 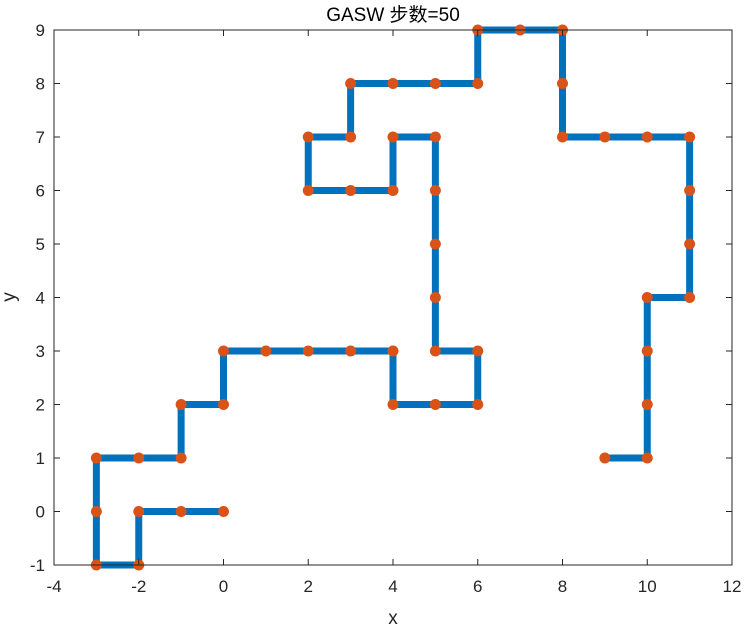 What do you see at coordinates (138, 586) in the screenshot?
I see `x-tick-label: -2` at bounding box center [138, 586].